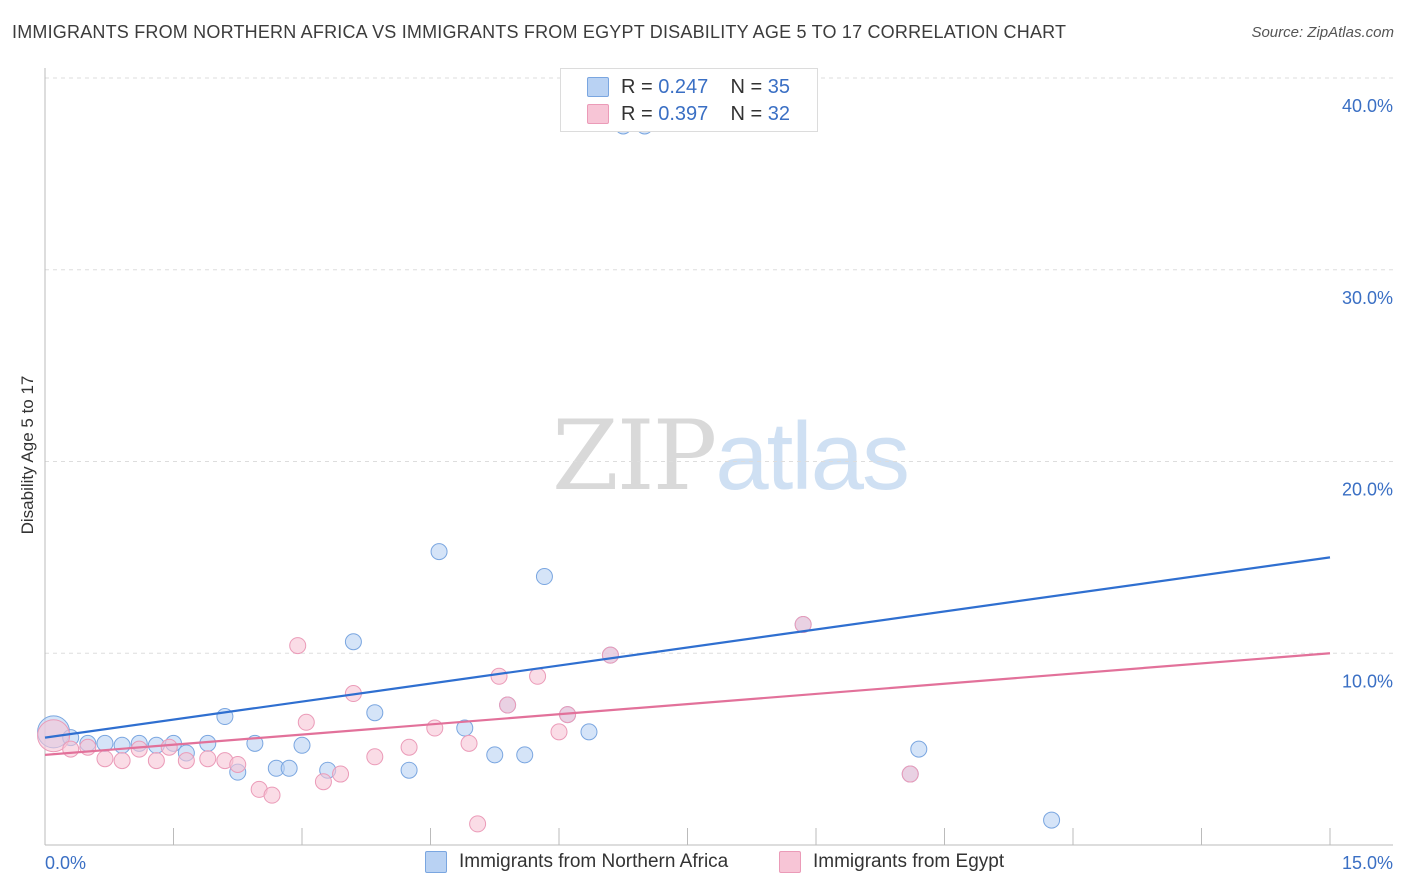  What do you see at coordinates (683, 86) in the screenshot?
I see `r-value: 0.247` at bounding box center [683, 86].